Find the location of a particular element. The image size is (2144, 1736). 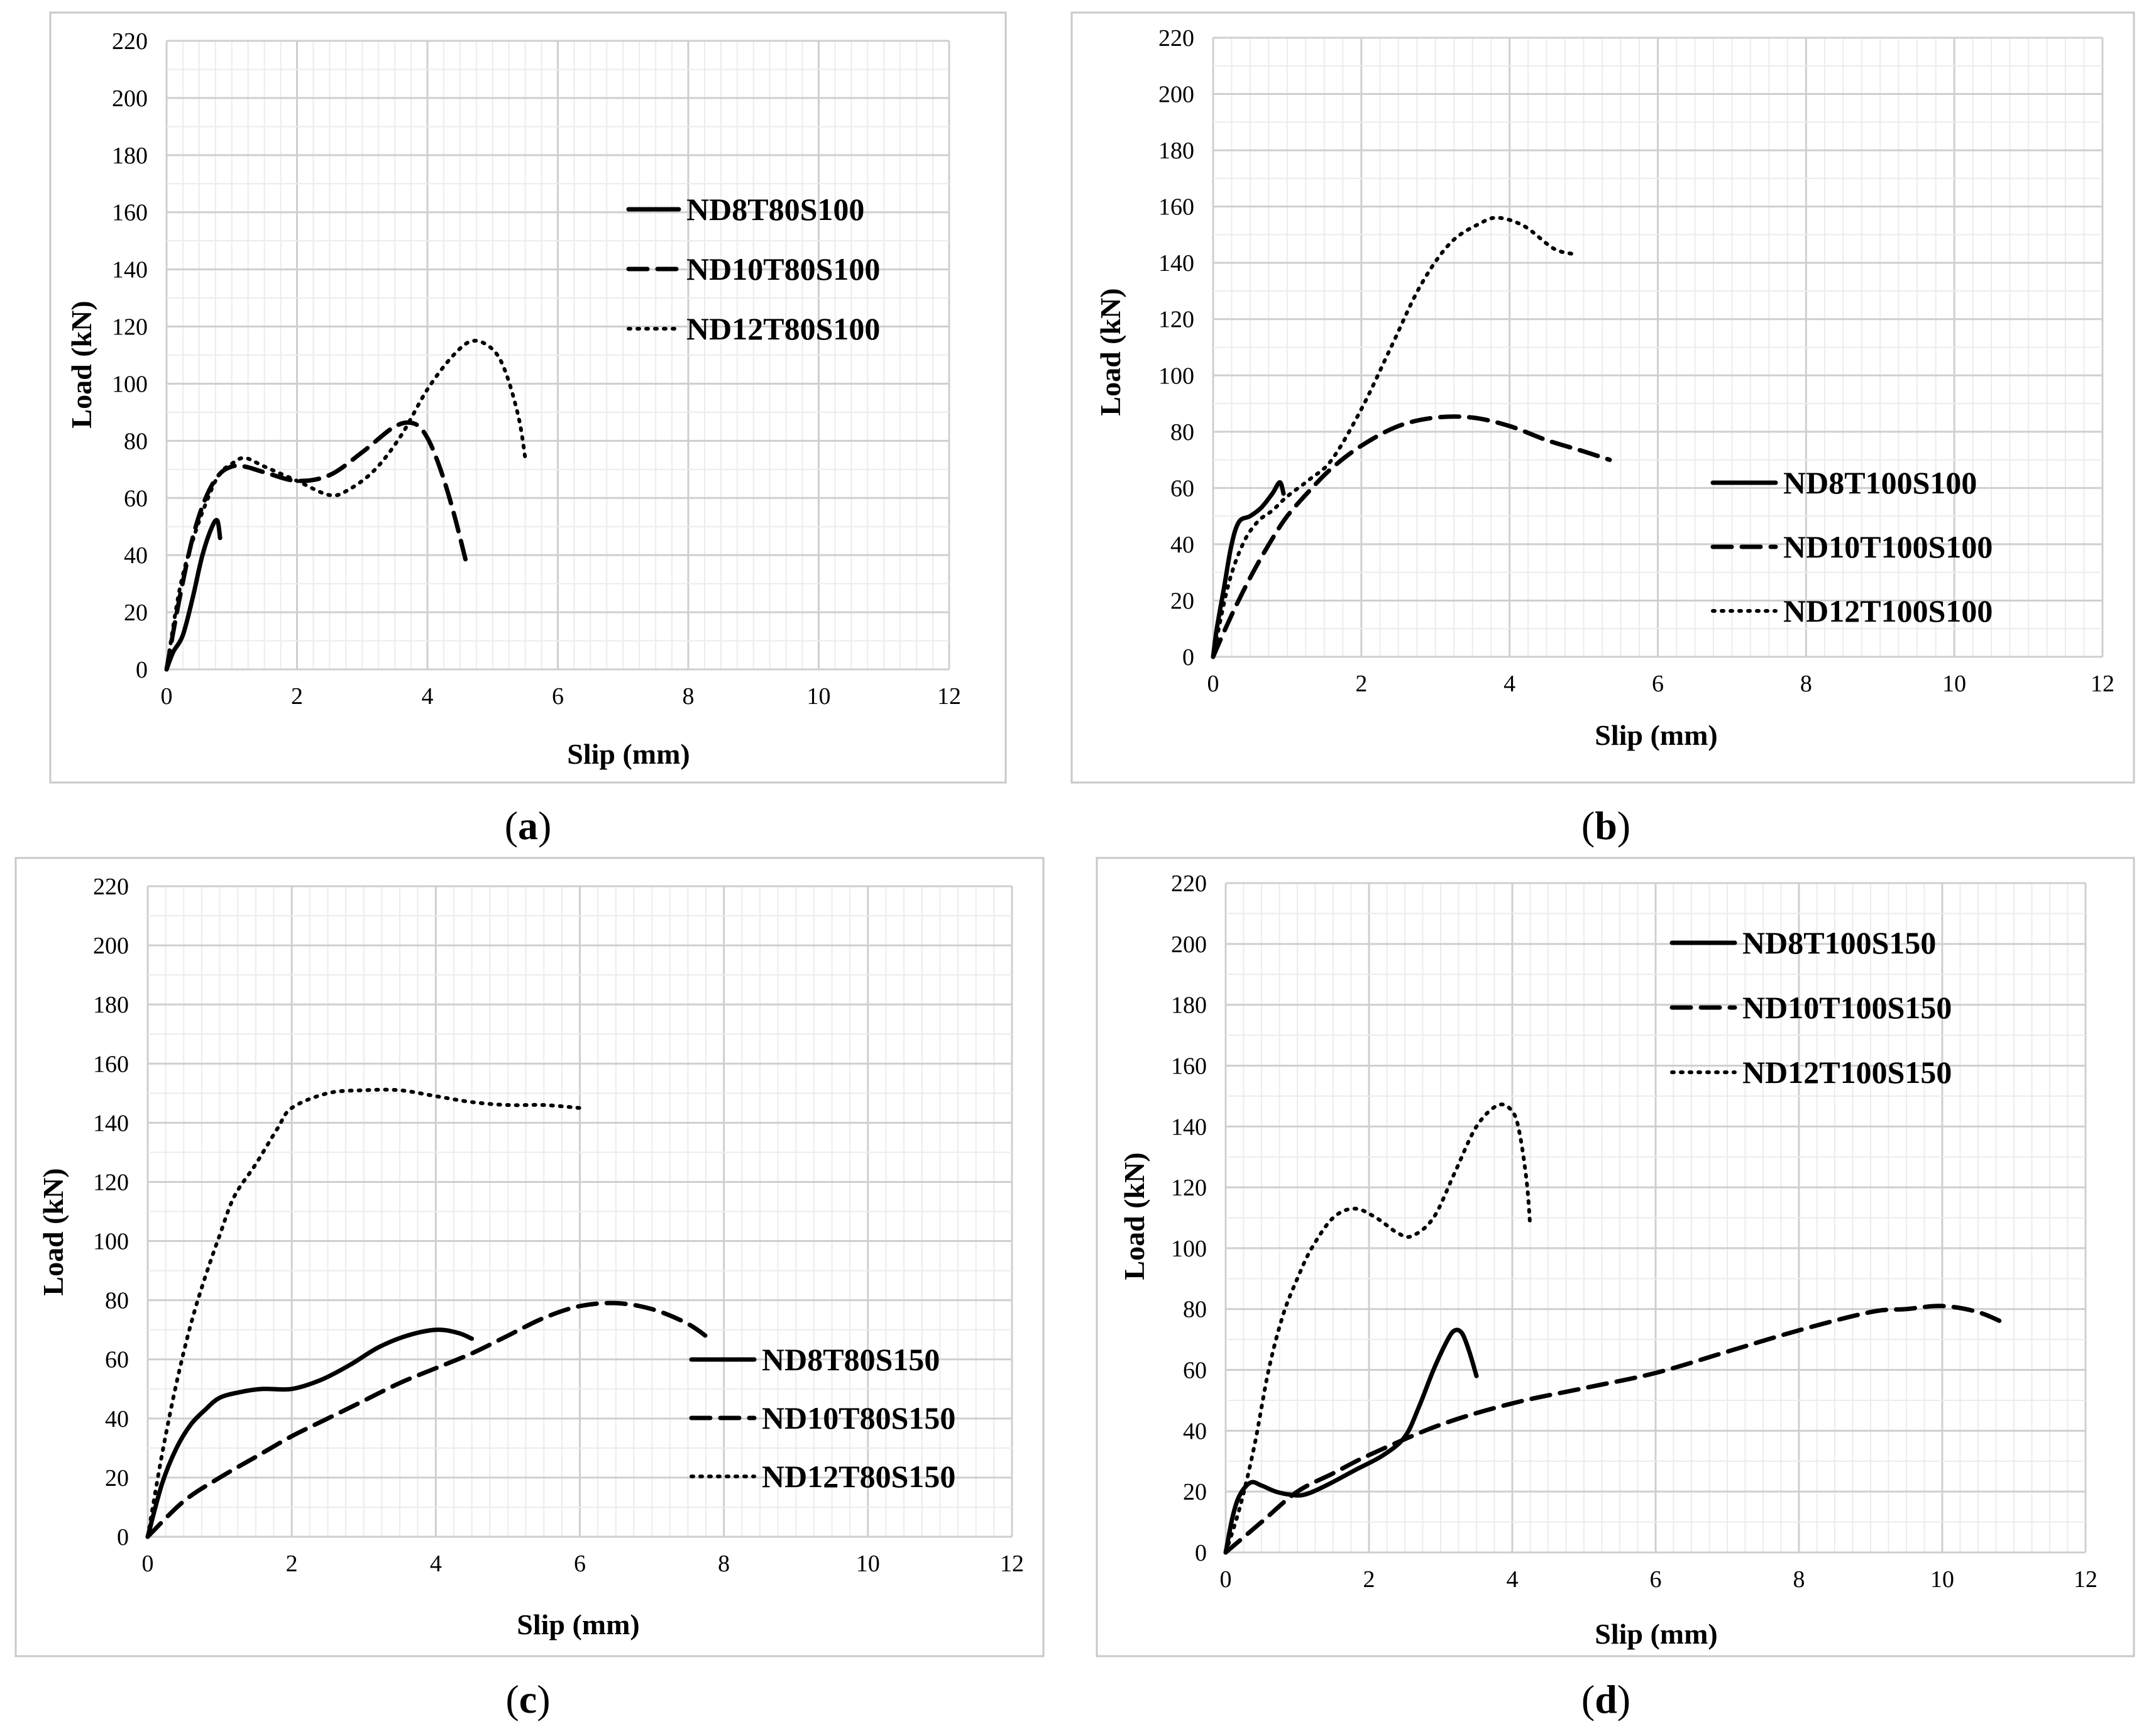

series-line-ND12T100S150 is located at coordinates (1378, 1328).